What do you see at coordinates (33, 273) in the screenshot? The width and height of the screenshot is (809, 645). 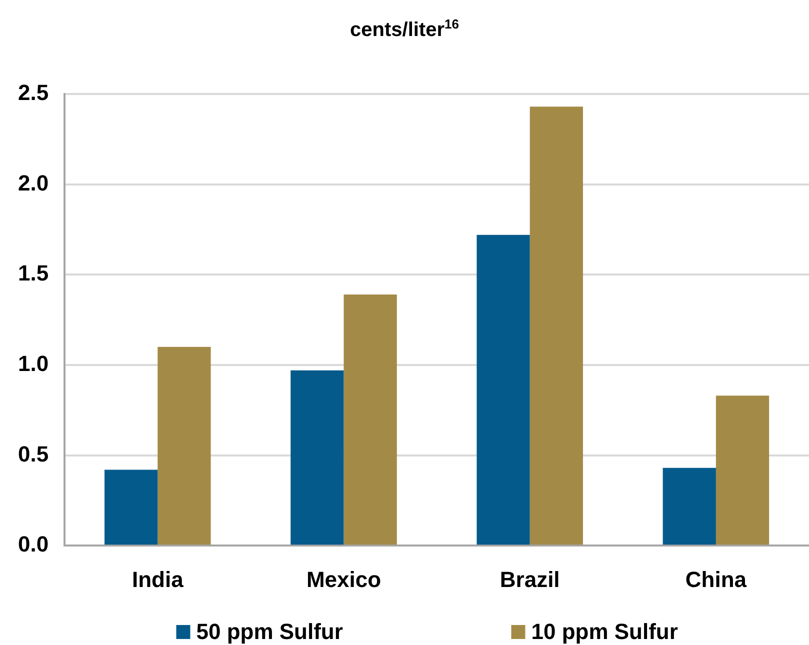 I see `y-tick-label: 1.5` at bounding box center [33, 273].